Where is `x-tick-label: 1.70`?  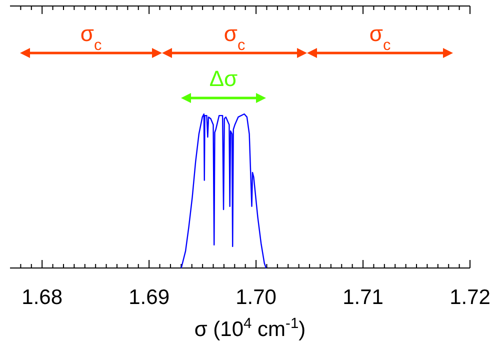
x-tick-label: 1.70 is located at coordinates (256, 297).